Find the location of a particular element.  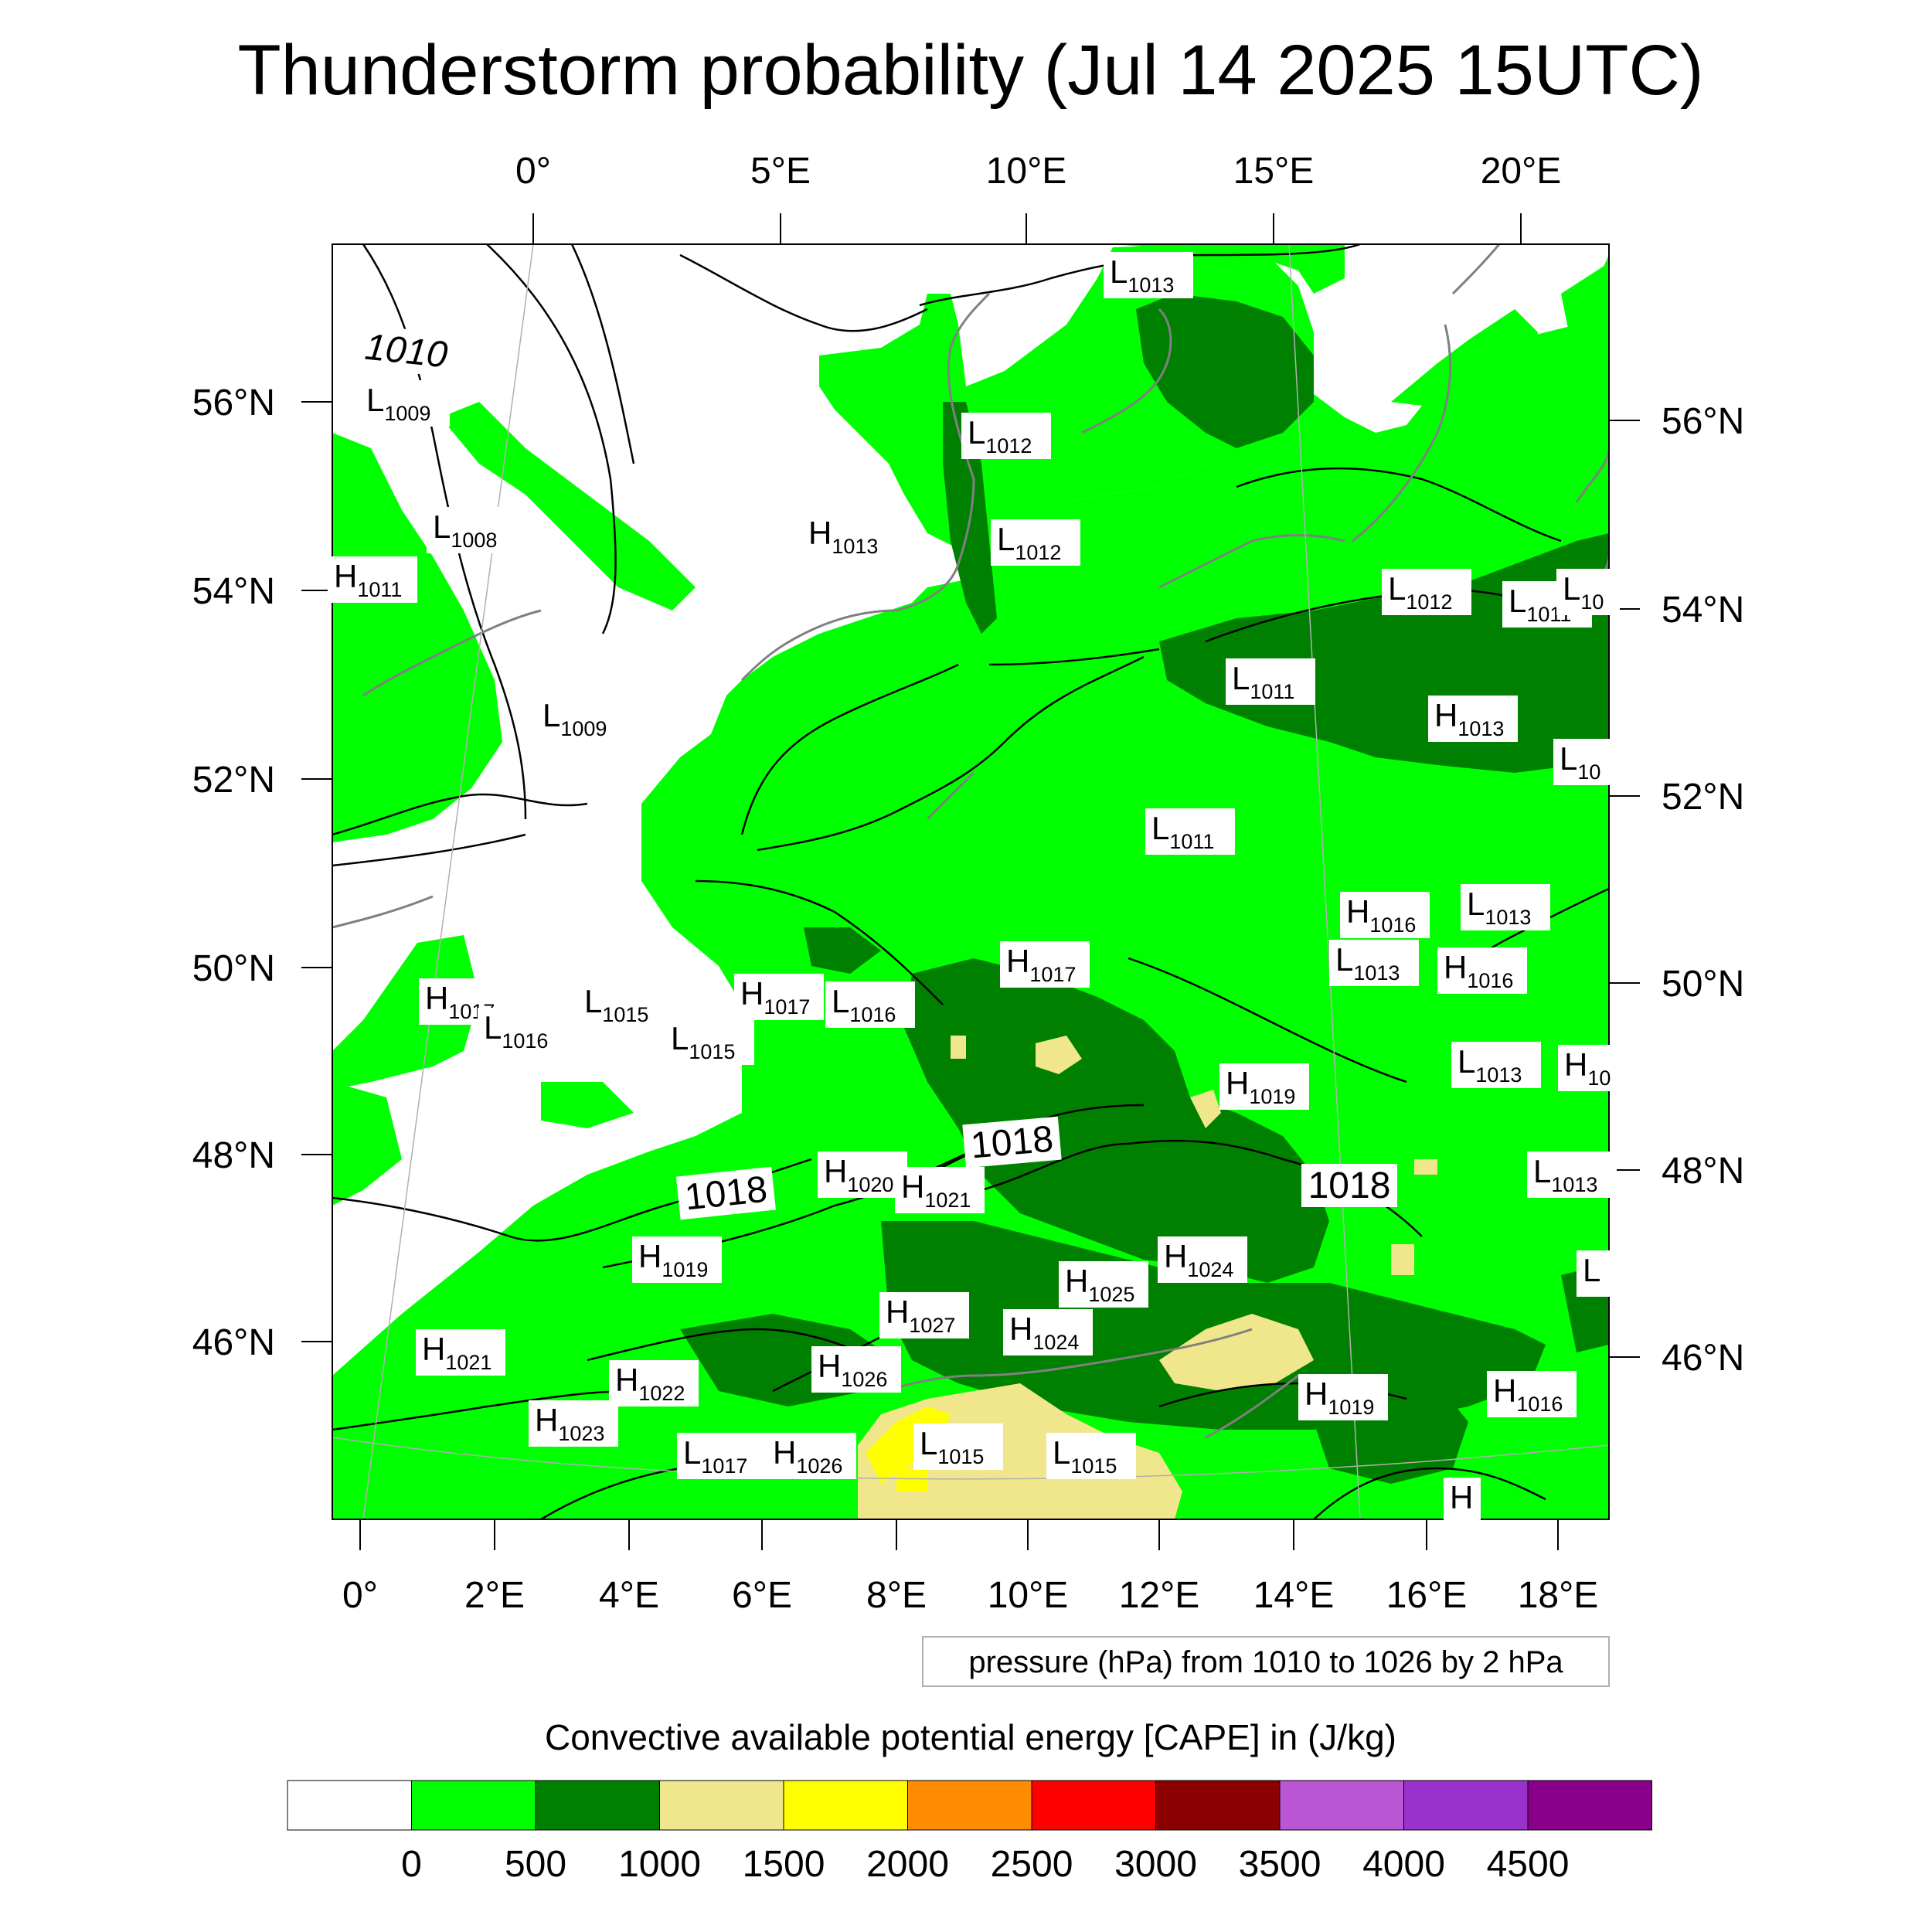

bottom-lon-label: 18°E is located at coordinates (1559, 1596).